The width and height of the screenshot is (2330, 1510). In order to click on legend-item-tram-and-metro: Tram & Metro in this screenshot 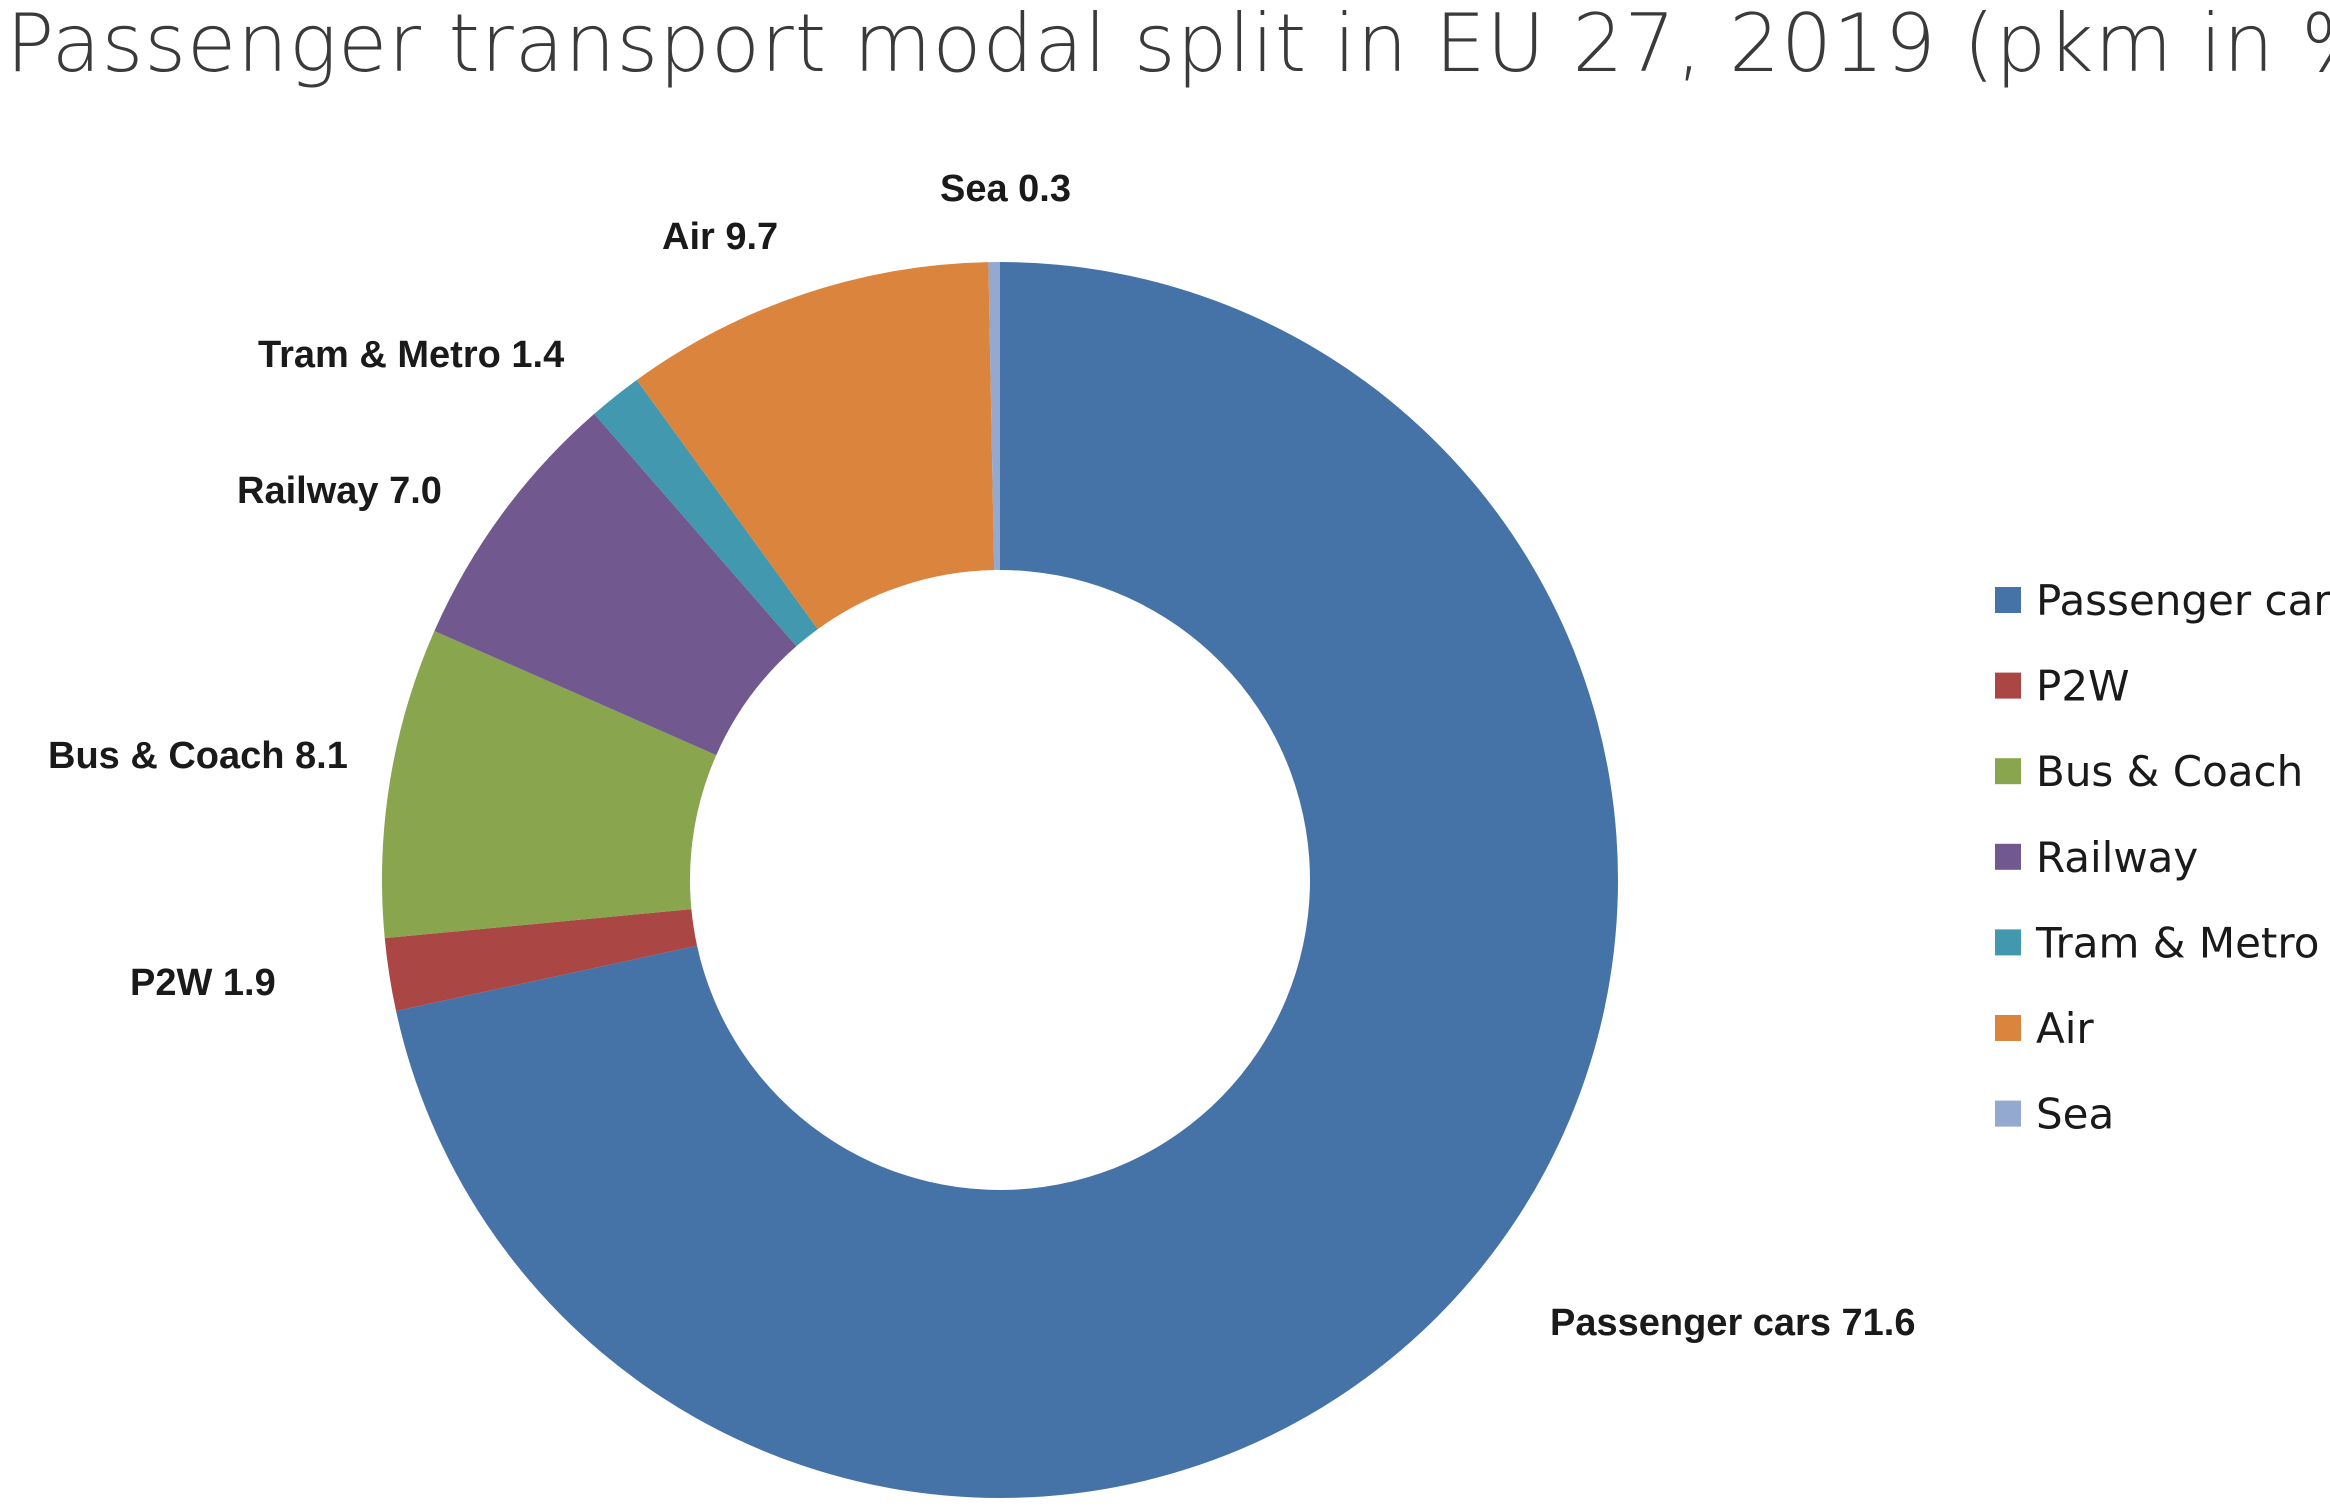, I will do `click(2157, 942)`.